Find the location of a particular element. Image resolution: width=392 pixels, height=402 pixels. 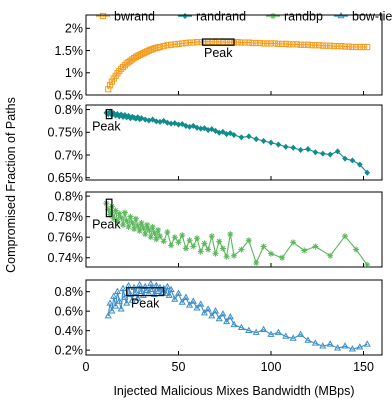

y-axis-title: Compromised Fraction of Paths is located at coordinates (11, 185).